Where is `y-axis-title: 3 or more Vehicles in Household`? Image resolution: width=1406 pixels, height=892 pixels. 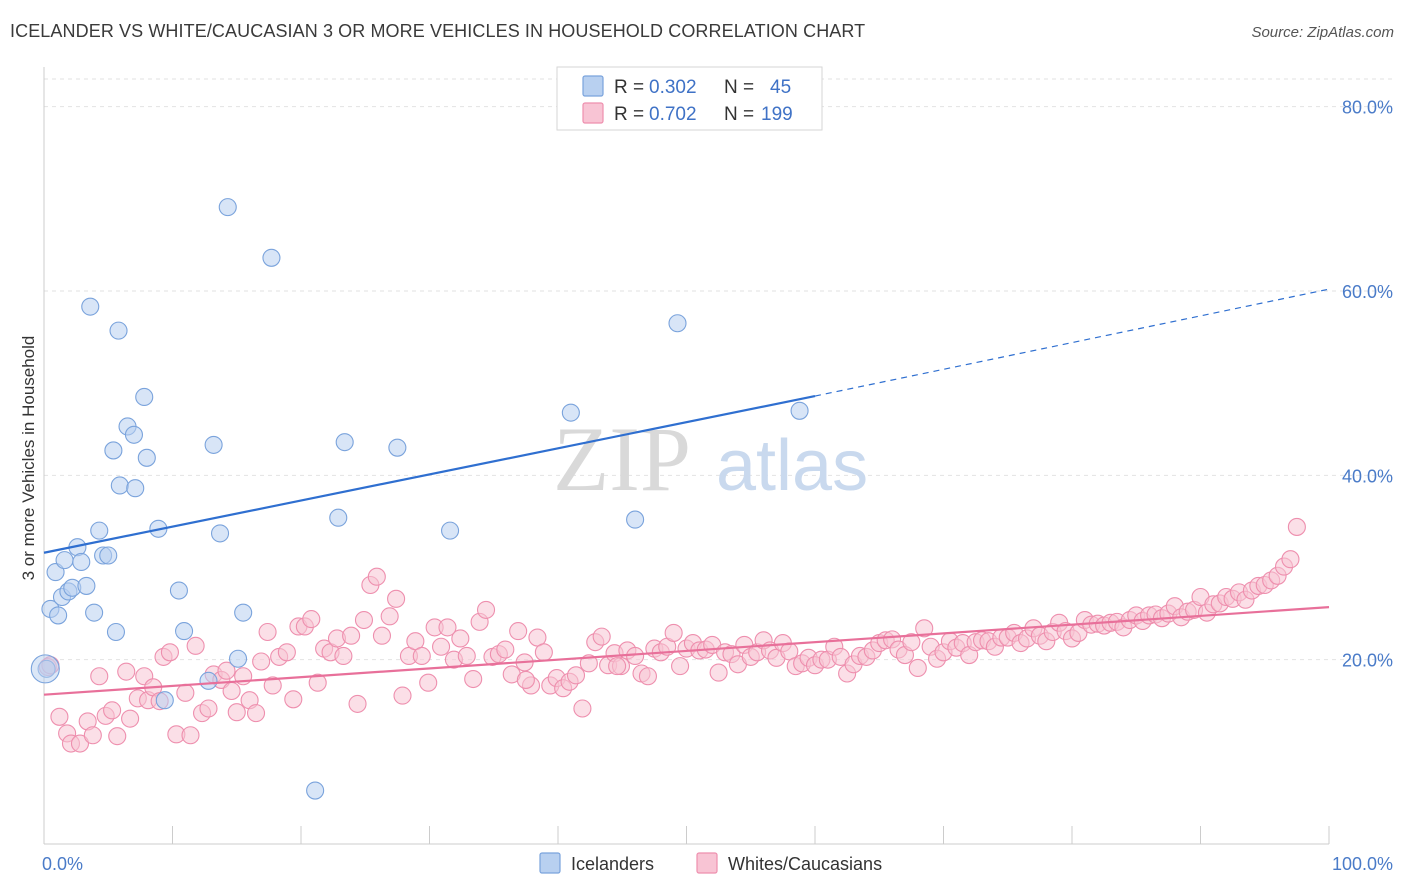 y-axis-title: 3 or more Vehicles in Household is located at coordinates (28, 458).